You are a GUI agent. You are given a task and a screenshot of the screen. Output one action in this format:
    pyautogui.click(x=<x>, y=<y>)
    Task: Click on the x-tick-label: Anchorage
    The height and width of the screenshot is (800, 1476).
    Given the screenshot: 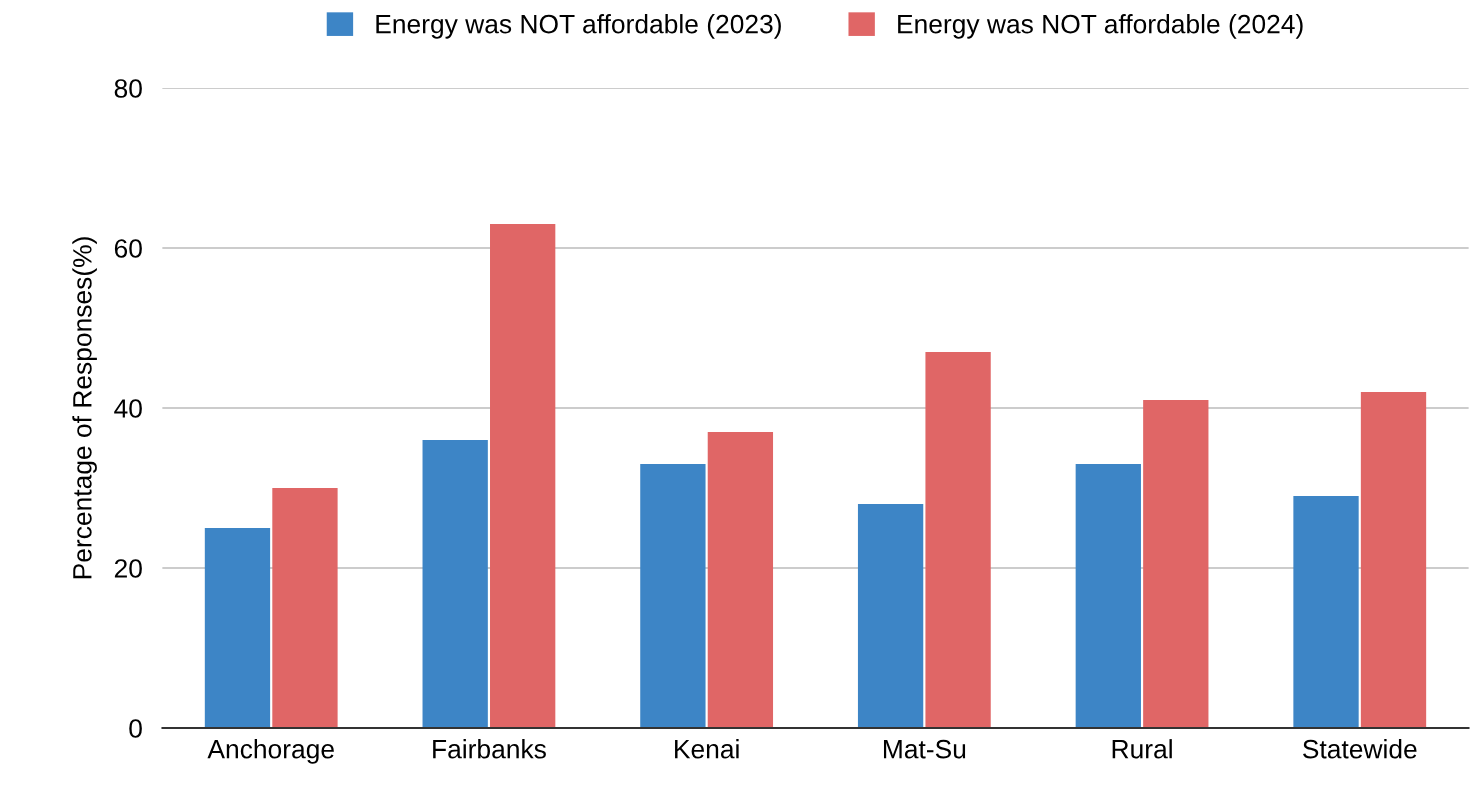 What is the action you would take?
    pyautogui.click(x=270, y=751)
    